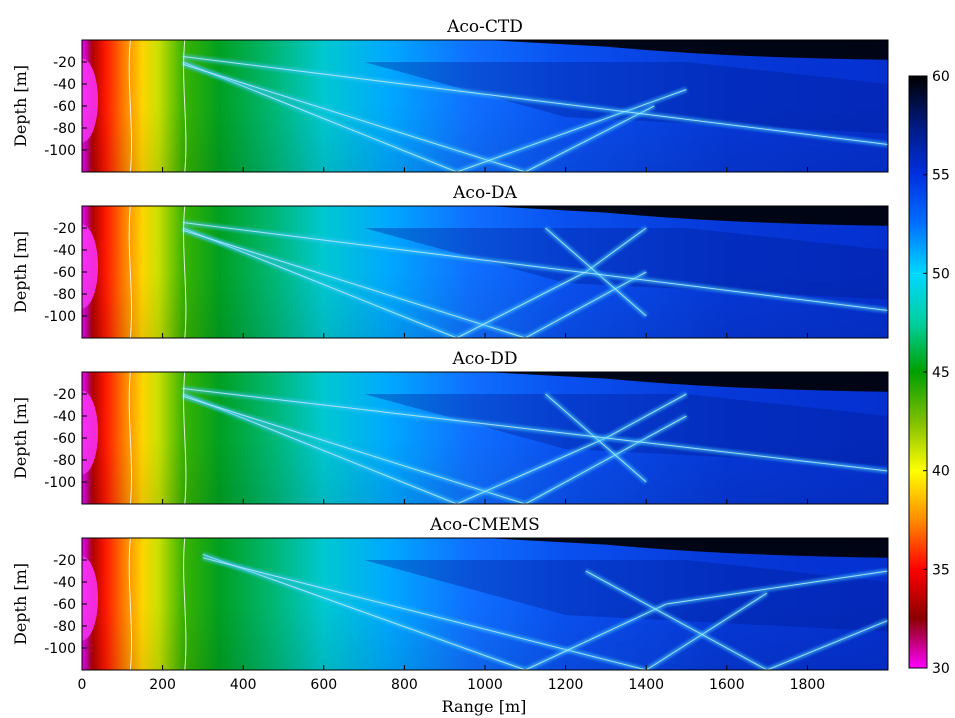 This screenshot has height=718, width=955. Describe the element at coordinates (727, 685) in the screenshot. I see `x-tick-label: 1600` at that location.